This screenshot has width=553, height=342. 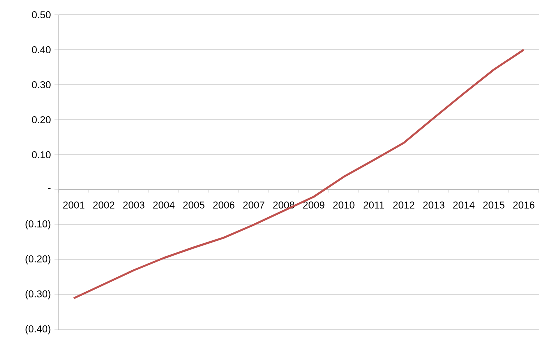 I want to click on x-tick-label: 2002, so click(x=104, y=205).